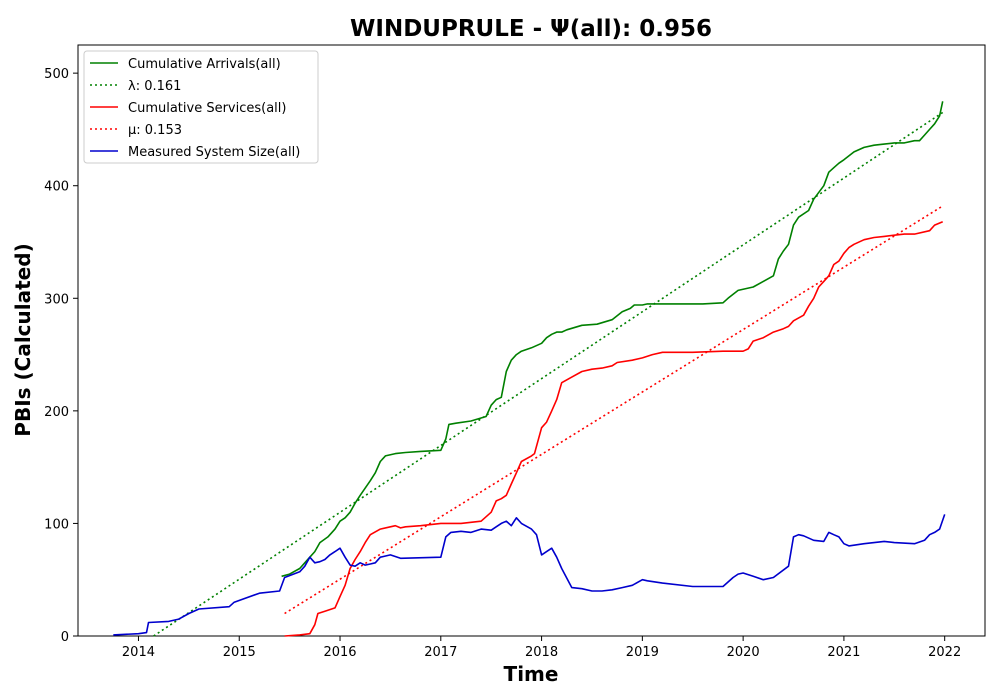 This screenshot has height=700, width=1000. Describe the element at coordinates (56, 299) in the screenshot. I see `y-tick-label: 300` at that location.